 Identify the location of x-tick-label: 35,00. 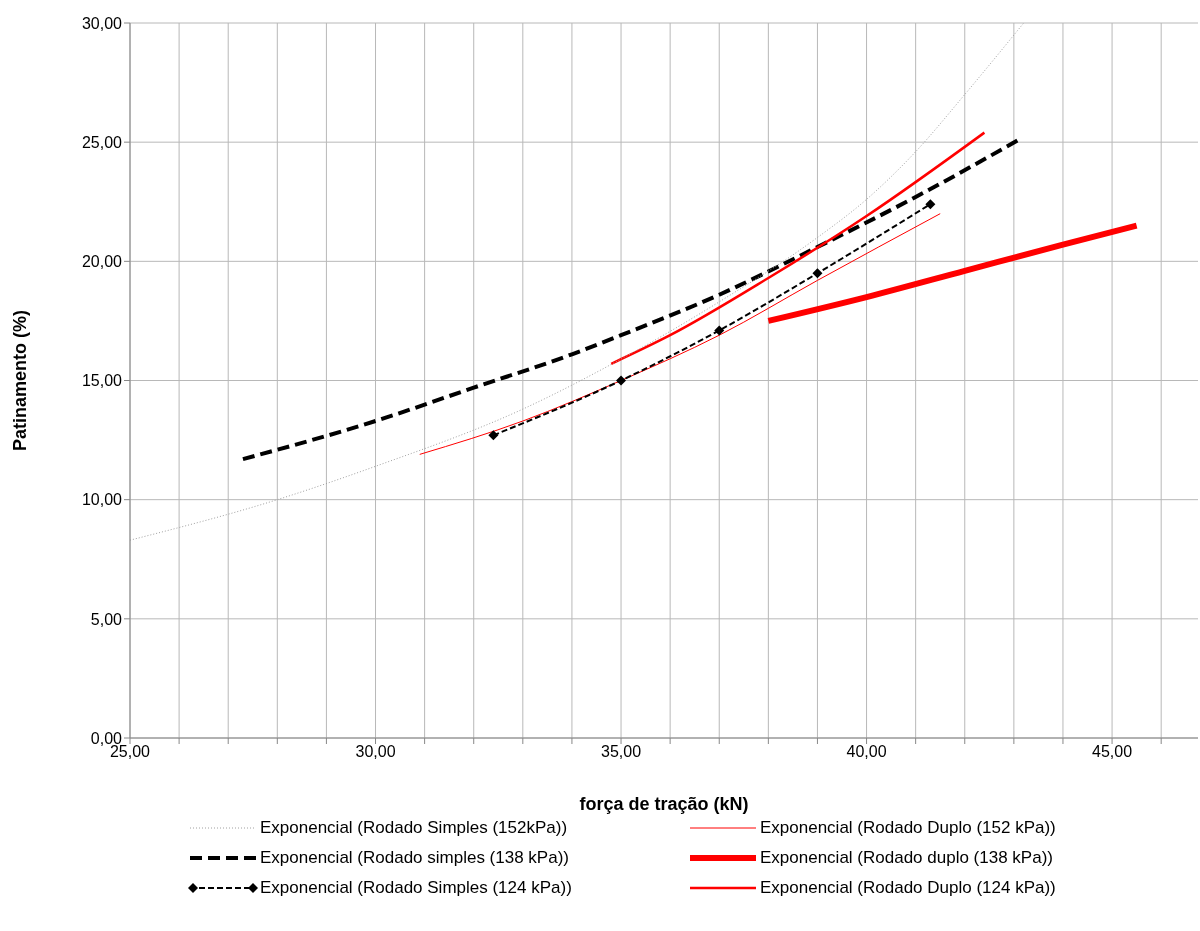
(621, 752).